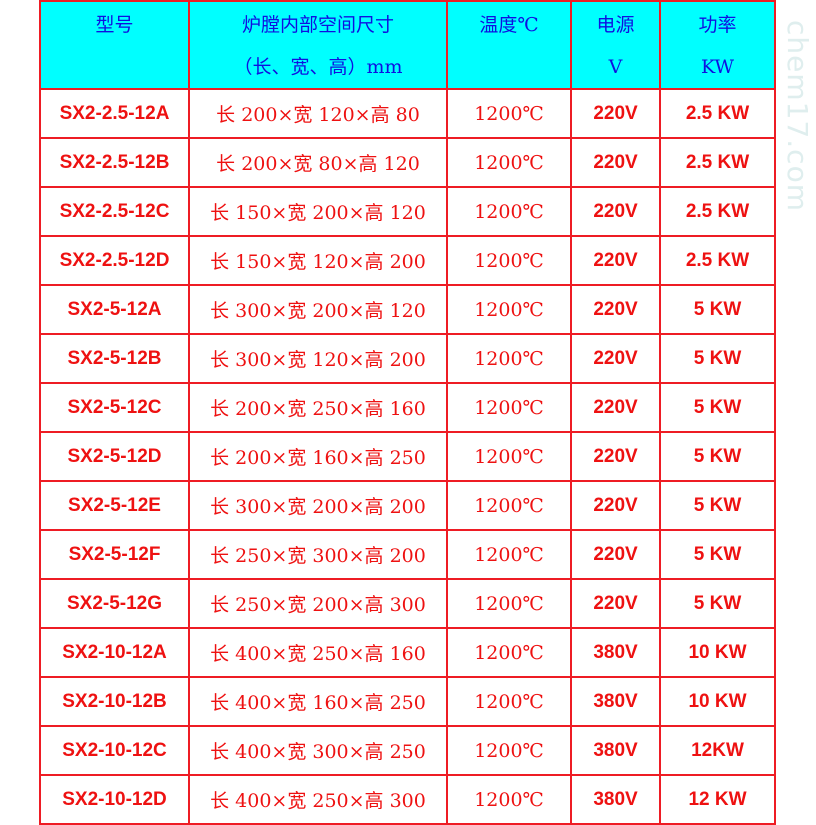  I want to click on table-row: SX2-5-12G 长 250×宽 200×高 300 1200℃ 220V 5 KW, so click(407, 603).